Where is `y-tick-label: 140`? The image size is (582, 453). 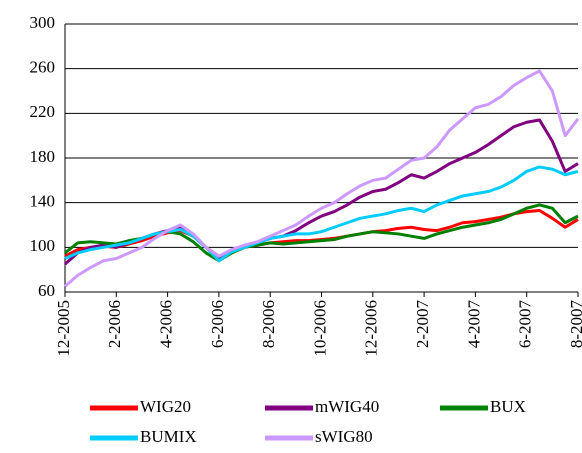 y-tick-label: 140 is located at coordinates (43, 201).